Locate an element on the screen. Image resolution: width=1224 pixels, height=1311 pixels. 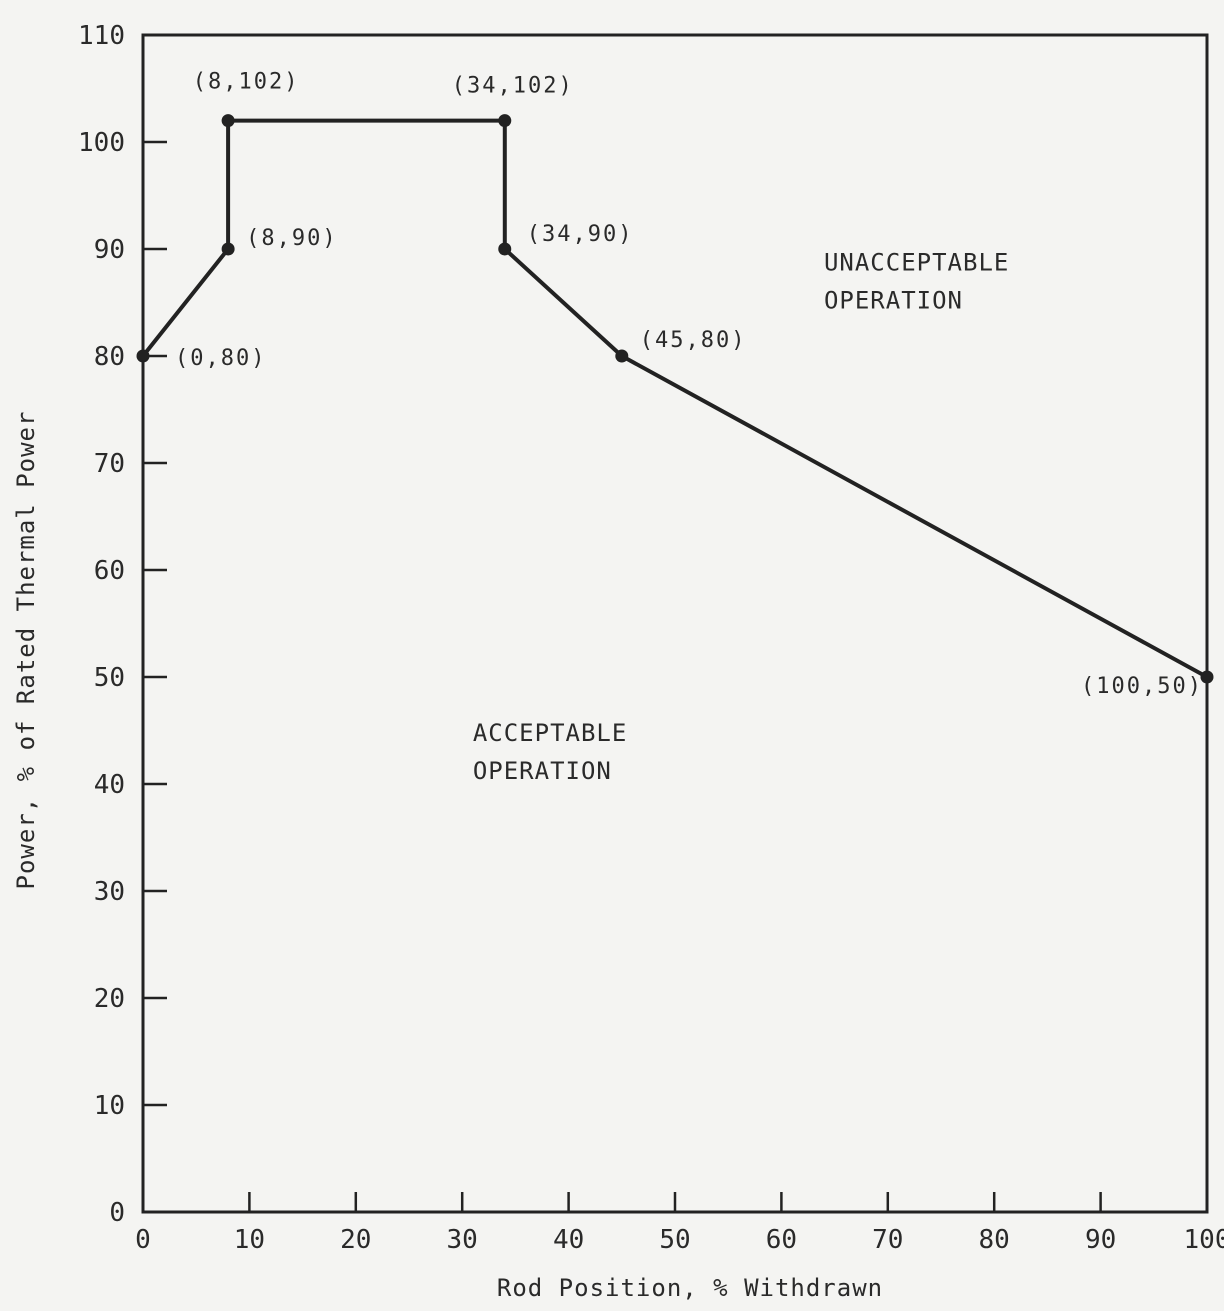
y-tick-label-5: 50 is located at coordinates (109, 678).